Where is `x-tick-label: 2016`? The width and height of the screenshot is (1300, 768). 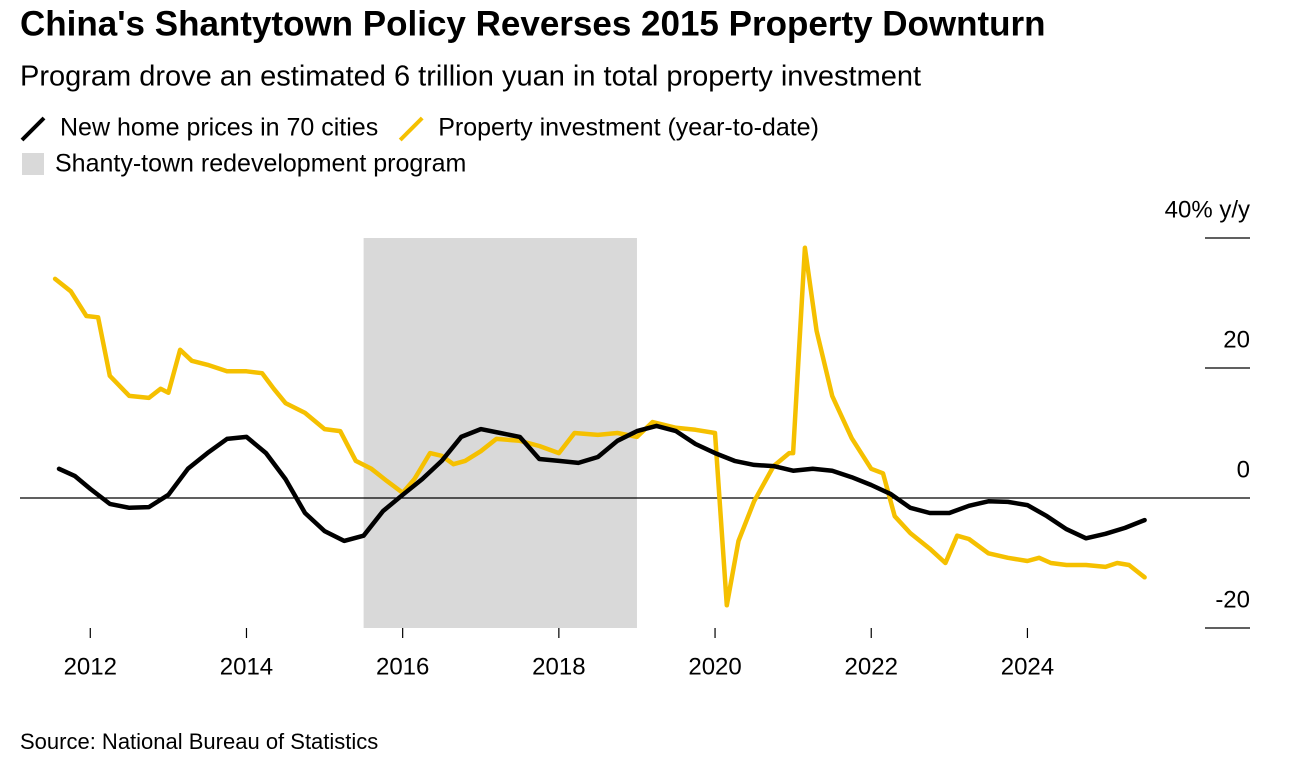 x-tick-label: 2016 is located at coordinates (402, 666).